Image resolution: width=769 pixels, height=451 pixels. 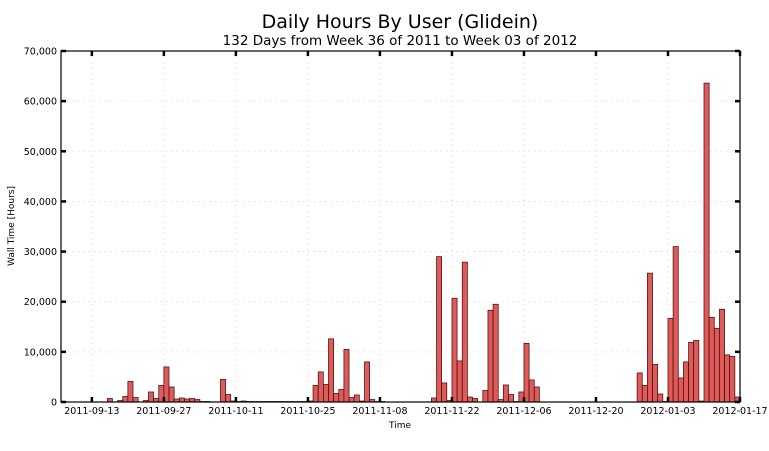 I want to click on x-tick-label: 2011-11-08, so click(x=379, y=411).